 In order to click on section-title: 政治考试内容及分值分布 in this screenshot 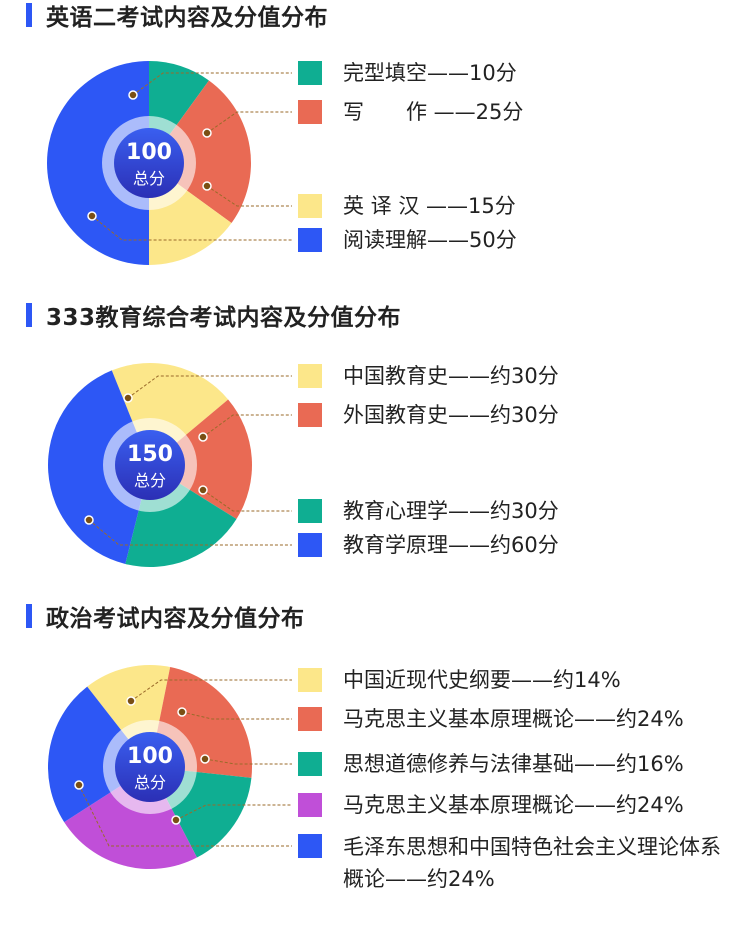, I will do `click(165, 616)`.